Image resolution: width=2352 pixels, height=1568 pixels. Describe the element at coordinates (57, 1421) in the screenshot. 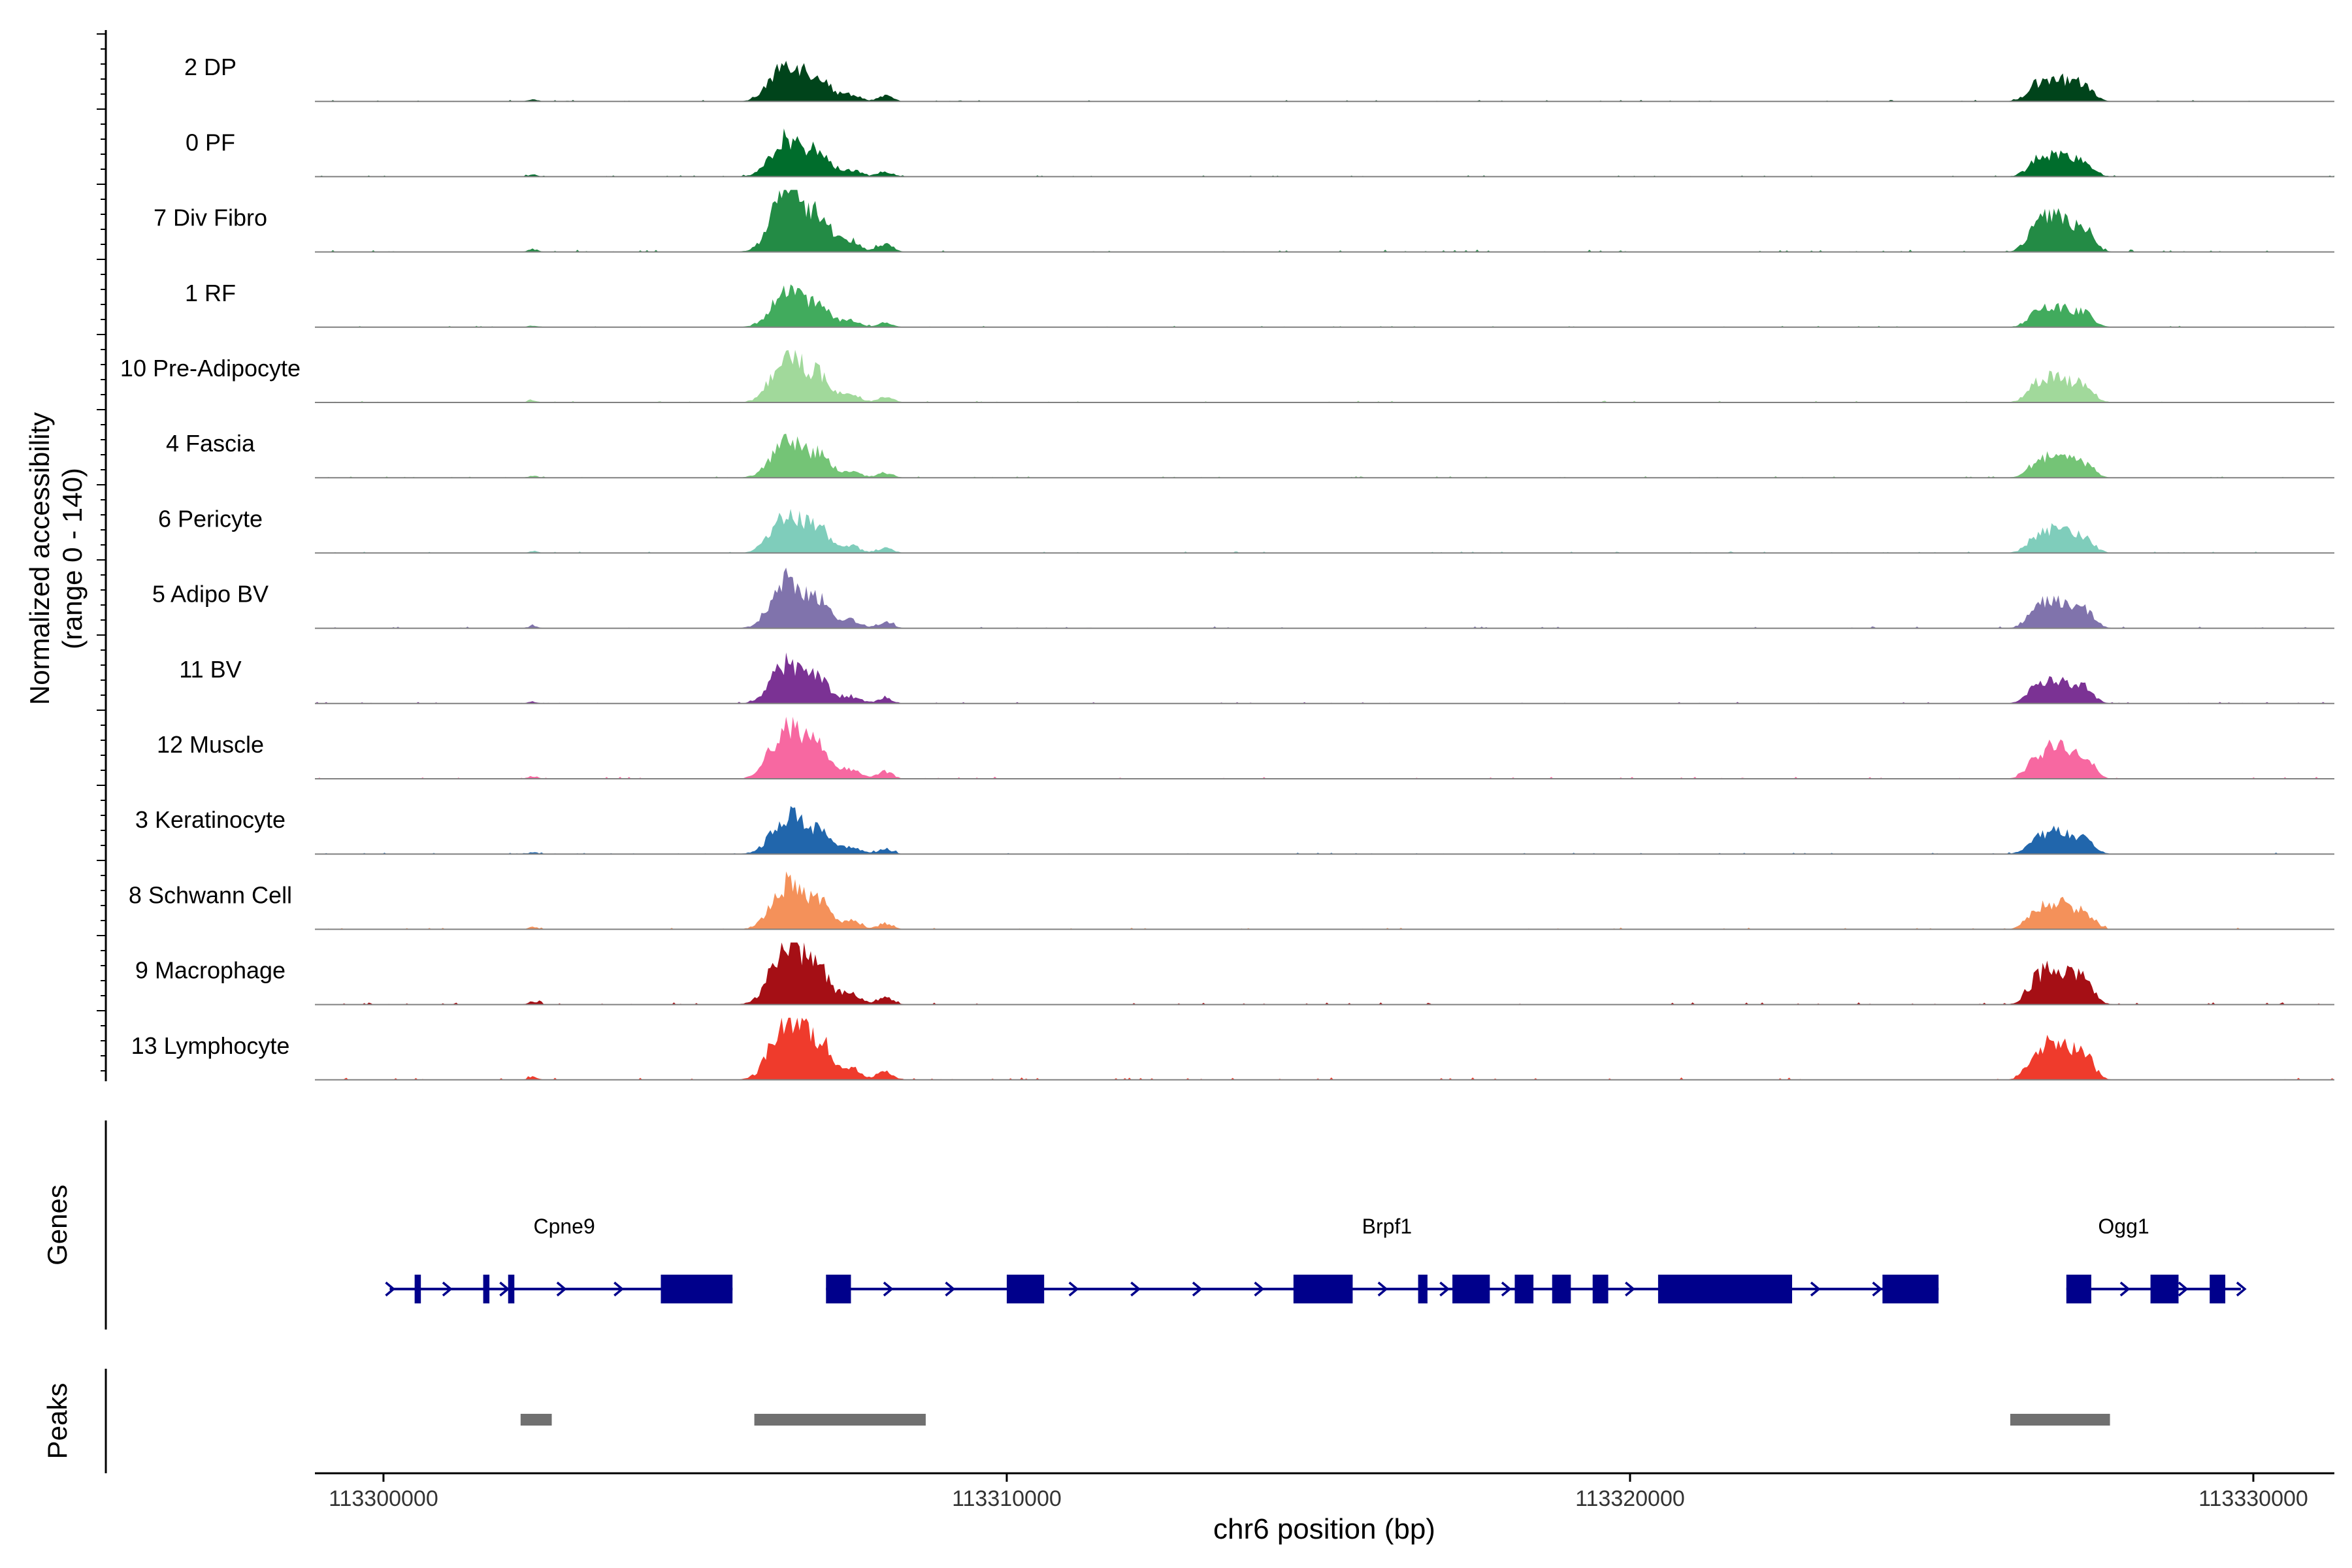

I see `peaks-panel-label: Peaks` at that location.